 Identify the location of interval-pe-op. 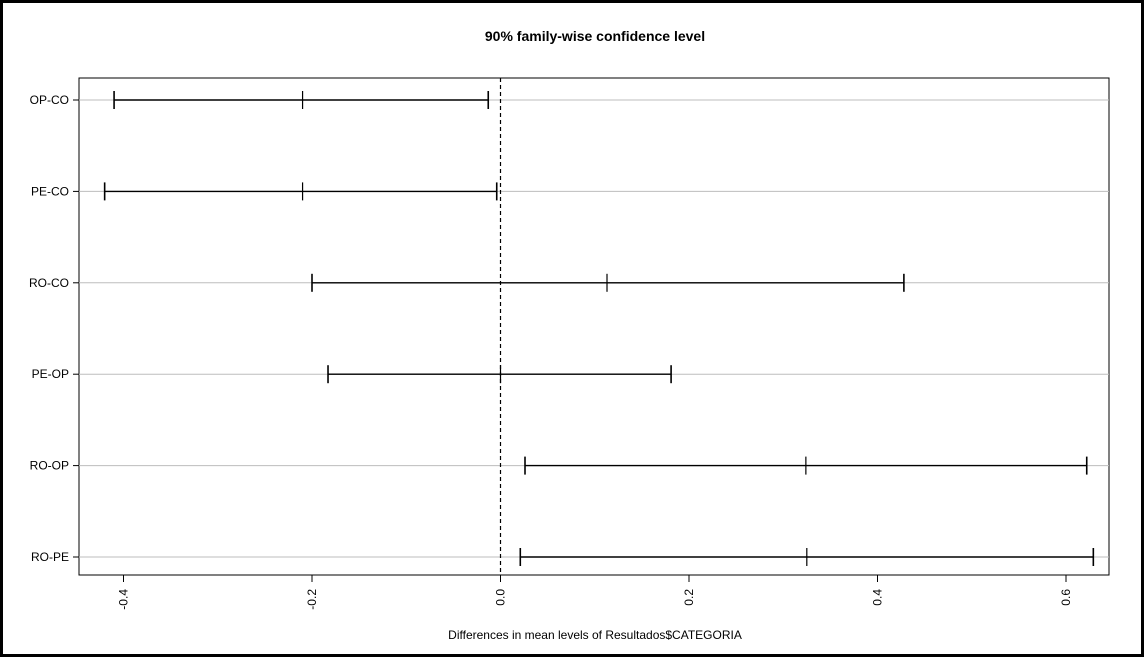
(499, 374).